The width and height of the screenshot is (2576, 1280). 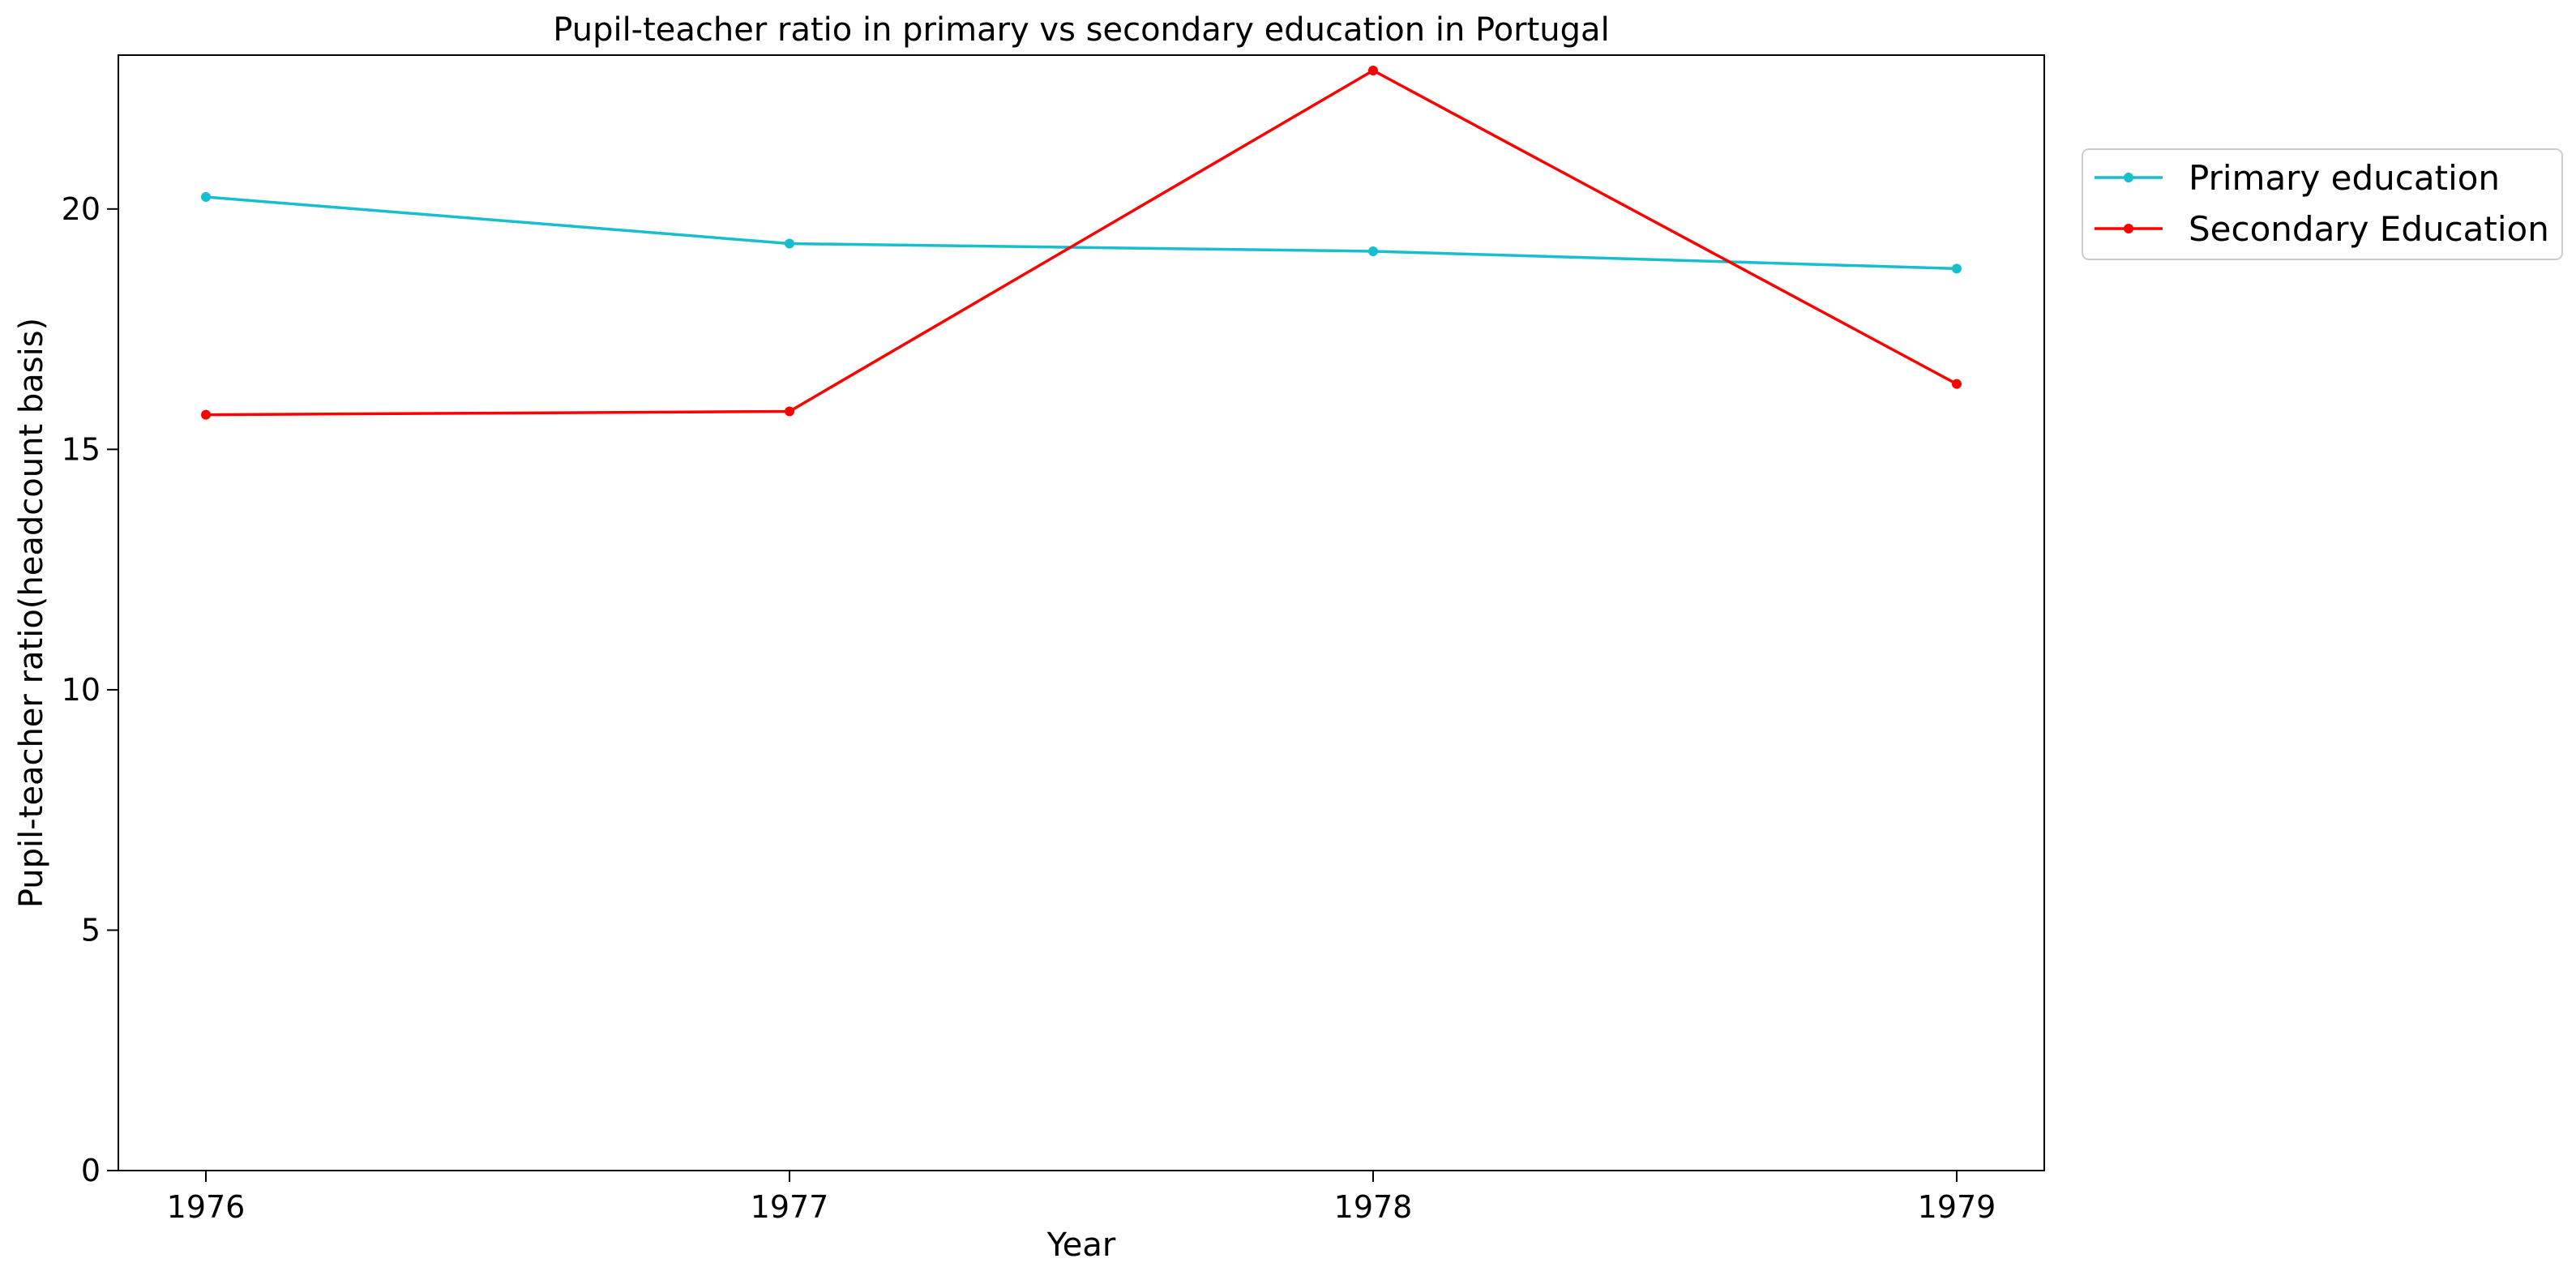 What do you see at coordinates (91, 1171) in the screenshot?
I see `y-tick-label: 0` at bounding box center [91, 1171].